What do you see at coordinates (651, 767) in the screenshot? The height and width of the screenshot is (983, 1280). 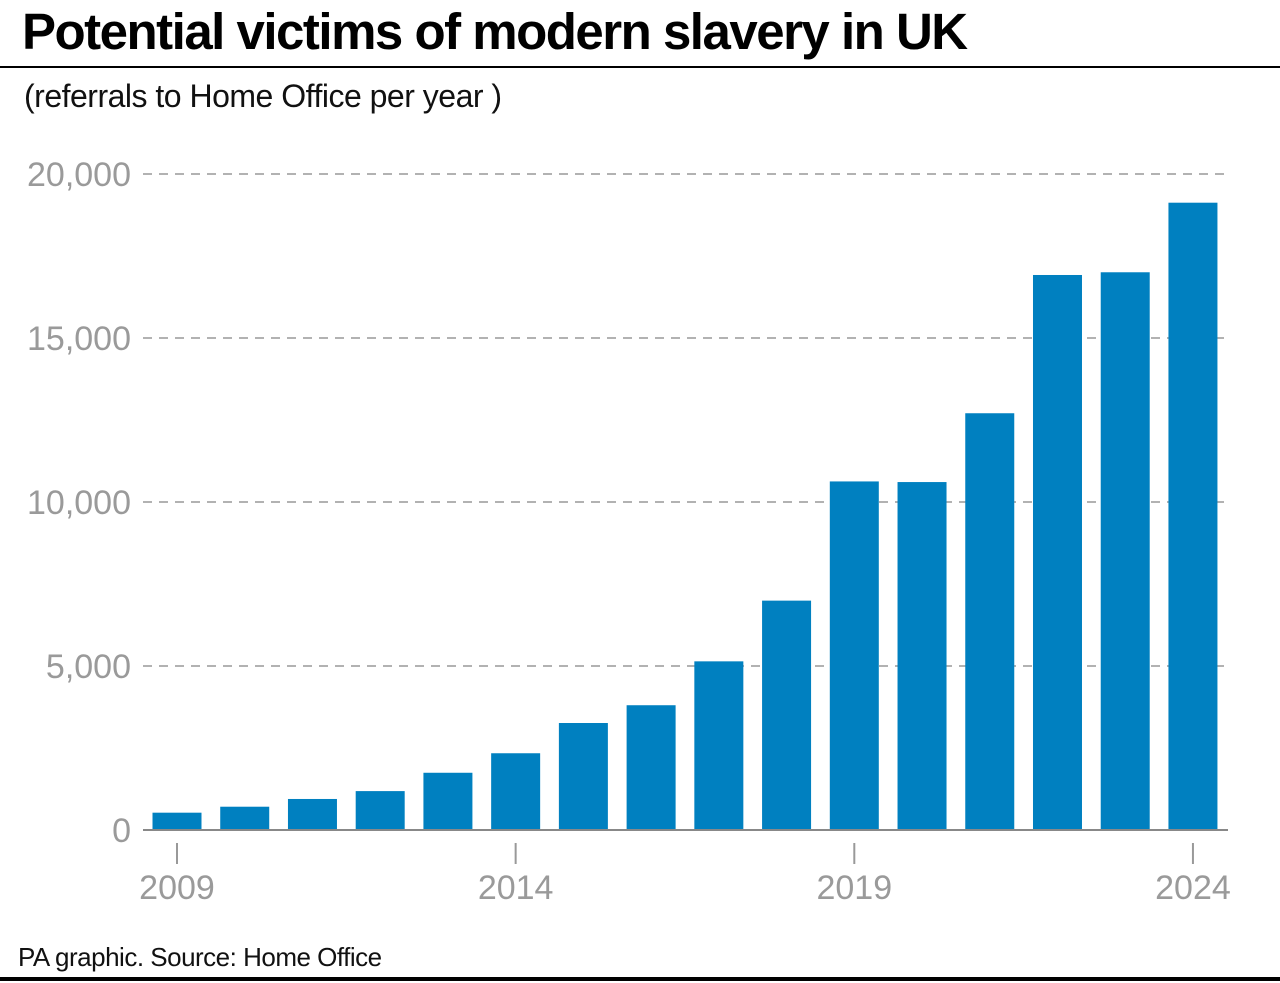 I see `bar-2016` at bounding box center [651, 767].